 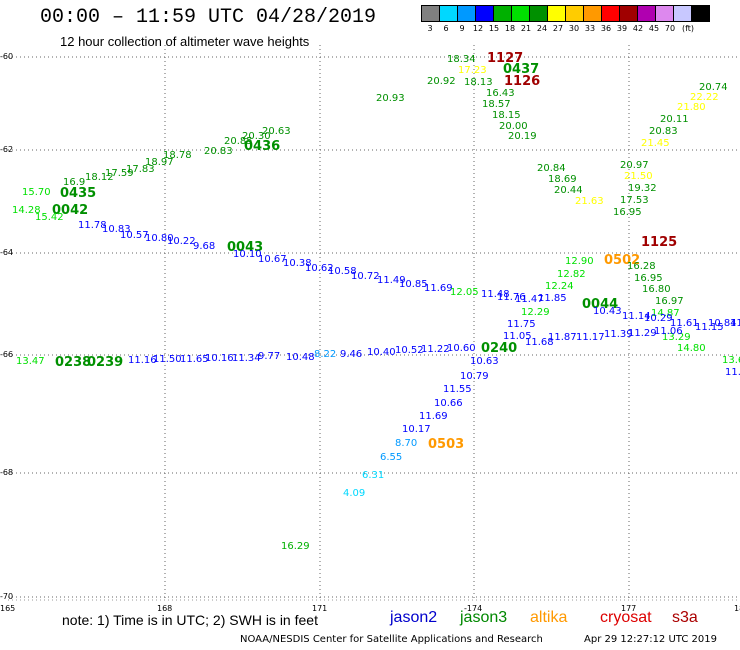 What do you see at coordinates (300, 357) in the screenshot?
I see `wave-height-value: 10.48` at bounding box center [300, 357].